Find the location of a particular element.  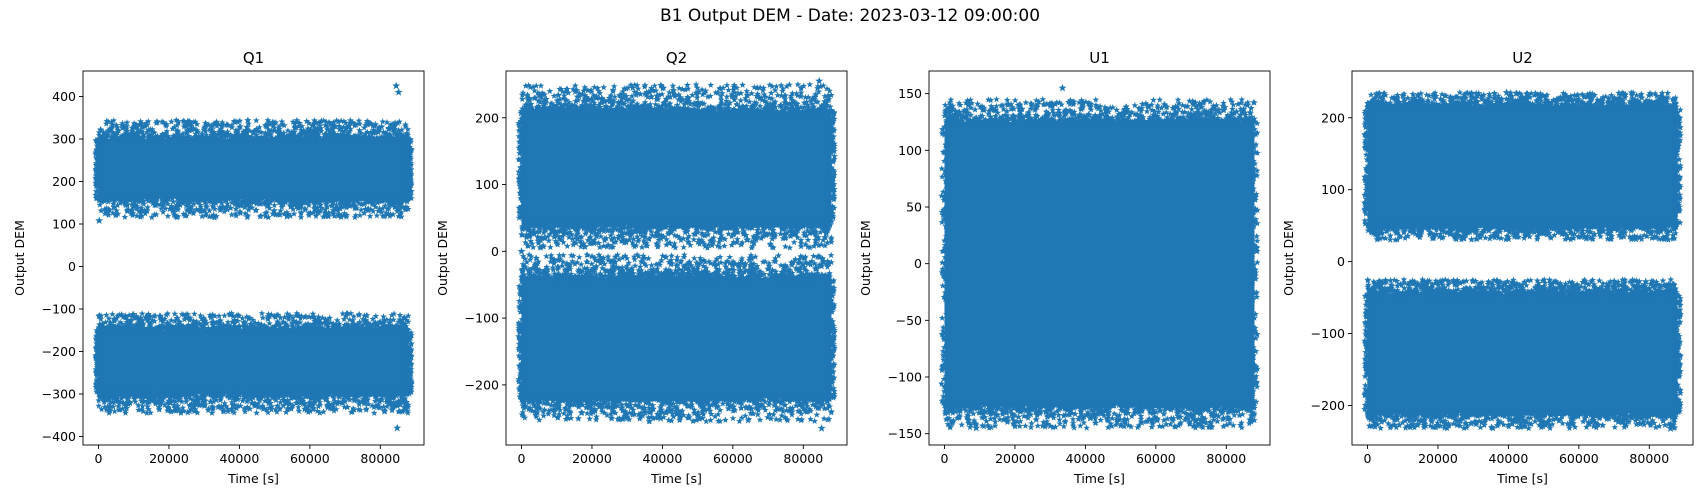

y-tick-label: −300 is located at coordinates (59, 394).